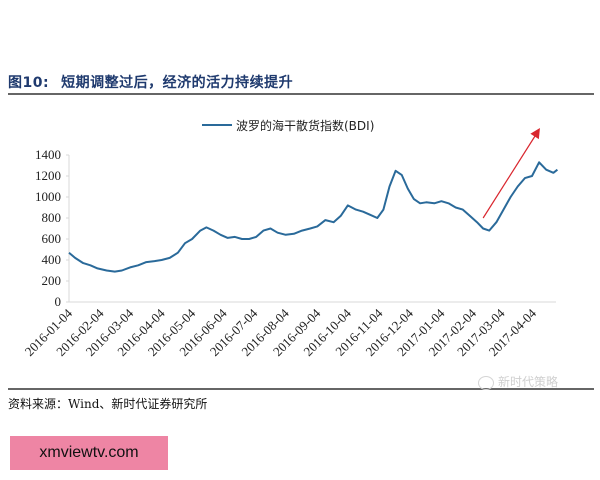 This screenshot has height=480, width=600. Describe the element at coordinates (52, 259) in the screenshot. I see `y-tick-label: 400` at that location.